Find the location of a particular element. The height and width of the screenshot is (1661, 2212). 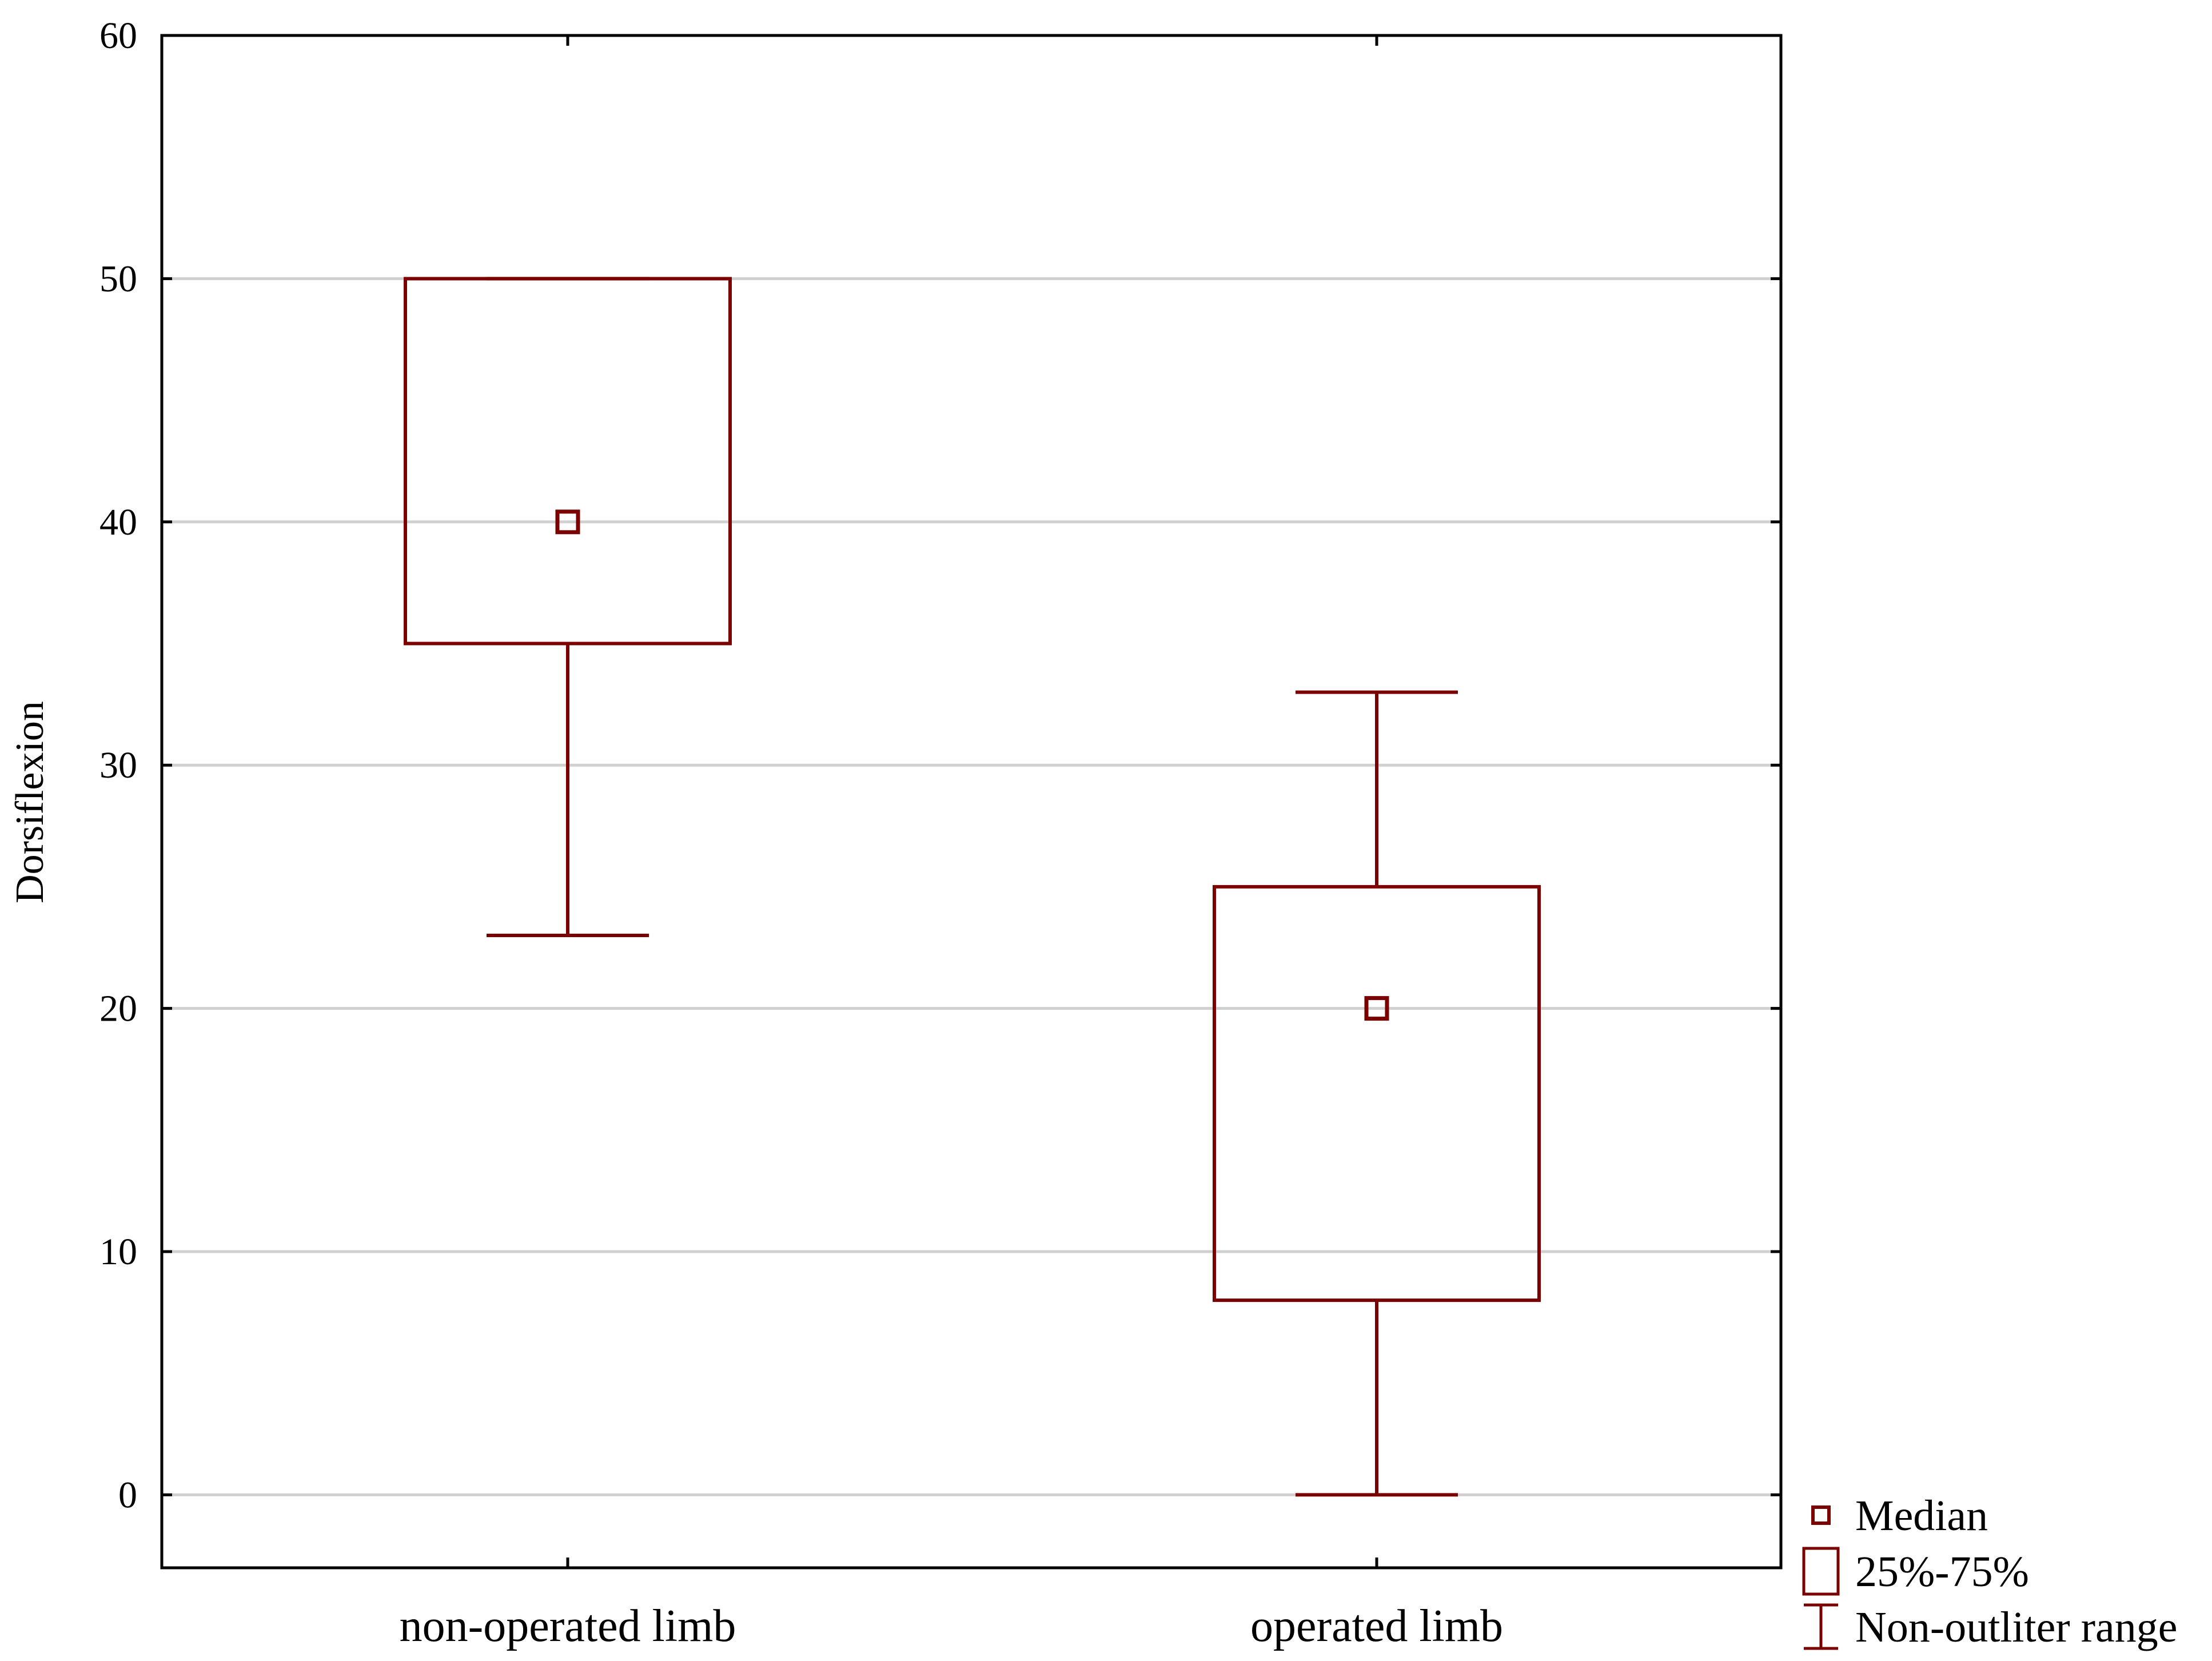

y-tick-label: 30 is located at coordinates (118, 765).